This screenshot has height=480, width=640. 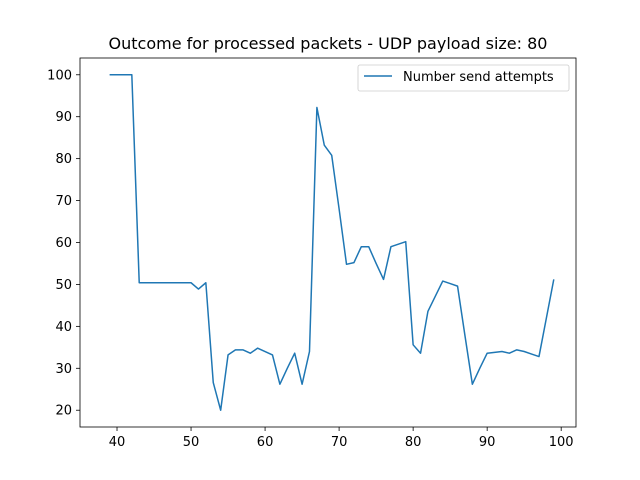 I want to click on y-tick-label: 80, so click(x=63, y=159).